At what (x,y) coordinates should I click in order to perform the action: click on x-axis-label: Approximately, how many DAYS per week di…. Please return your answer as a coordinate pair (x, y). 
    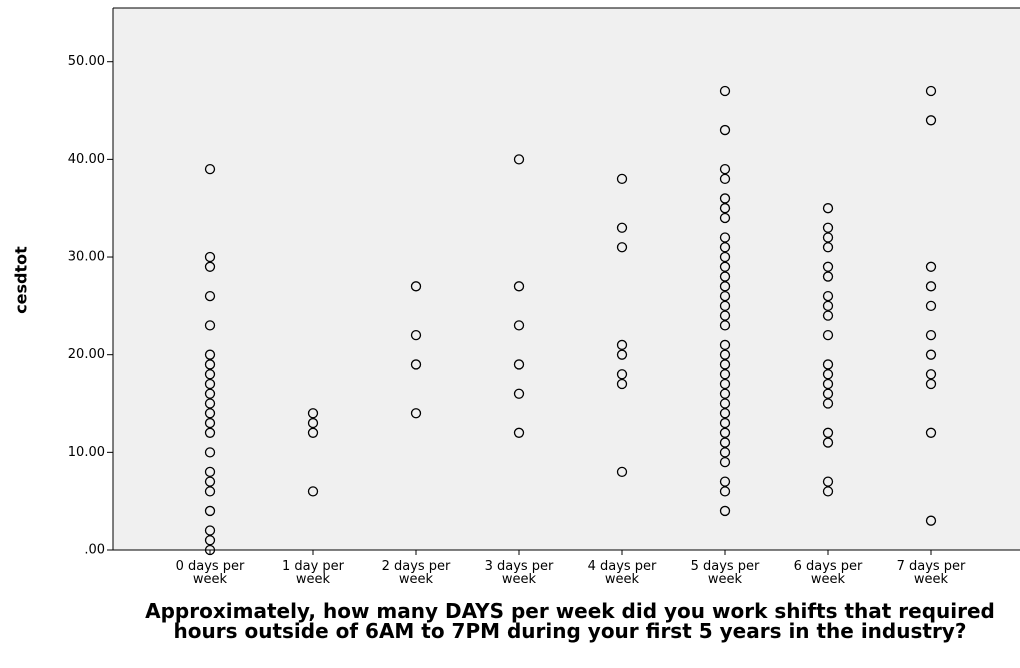
    Looking at the image, I should click on (570, 621).